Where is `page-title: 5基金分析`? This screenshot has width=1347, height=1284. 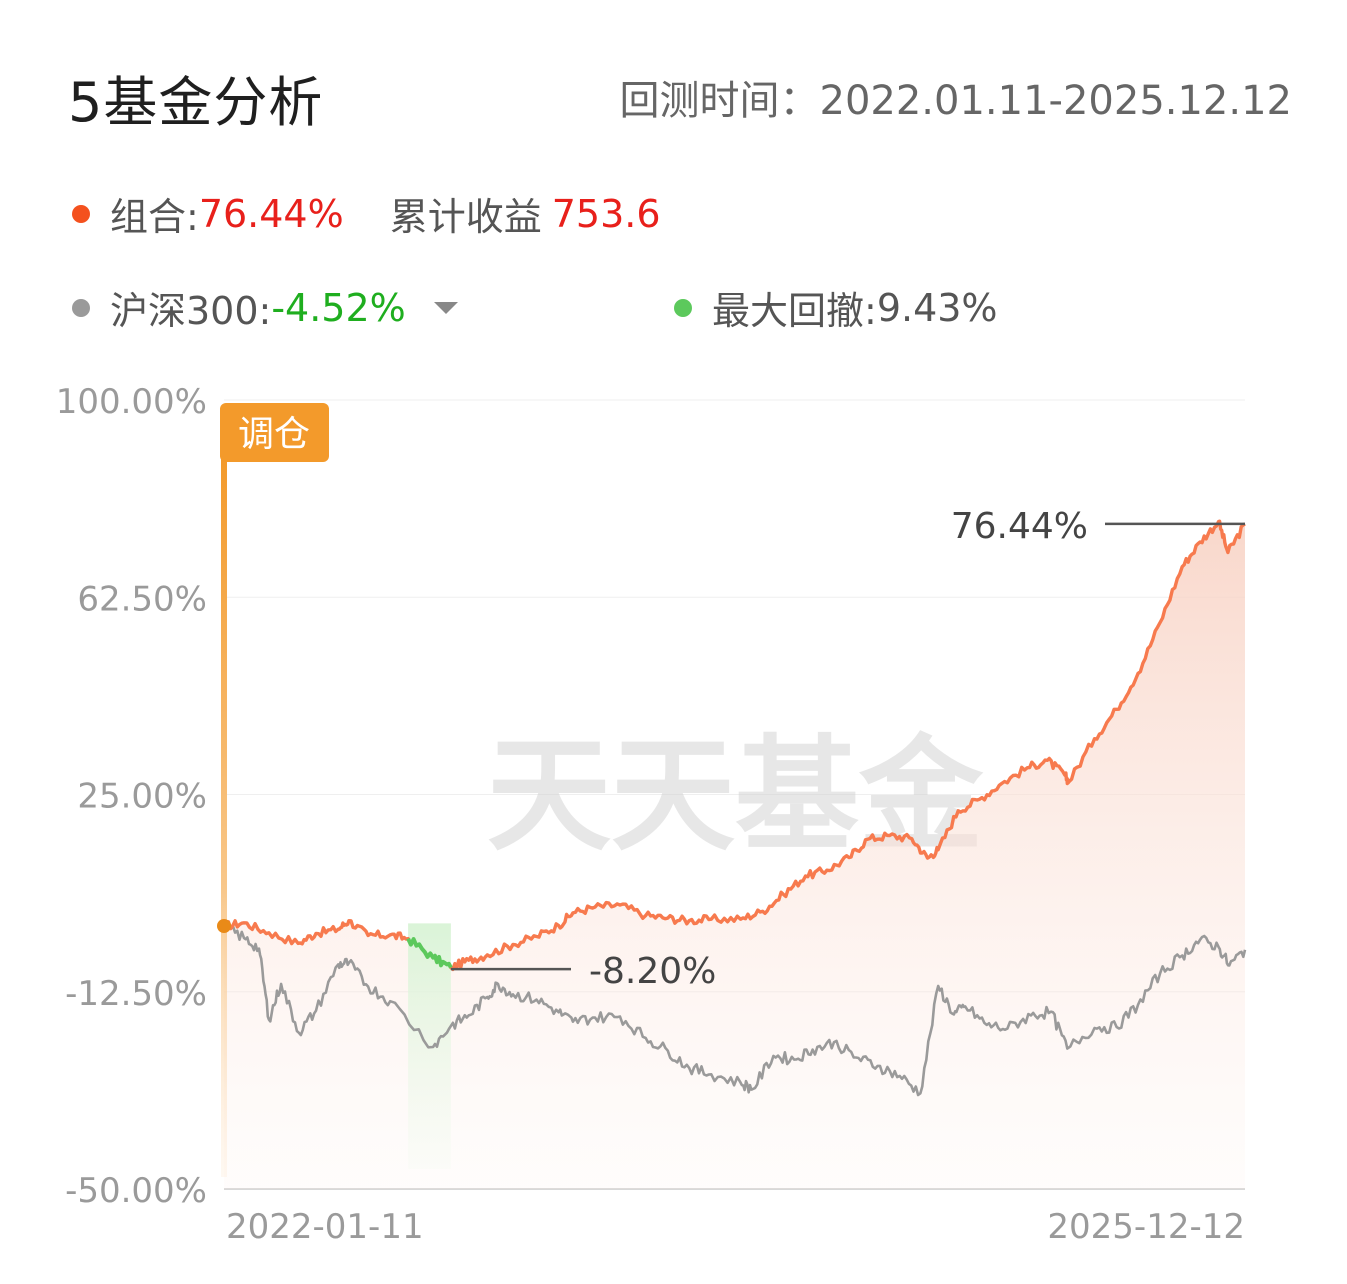
page-title: 5基金分析 is located at coordinates (196, 102).